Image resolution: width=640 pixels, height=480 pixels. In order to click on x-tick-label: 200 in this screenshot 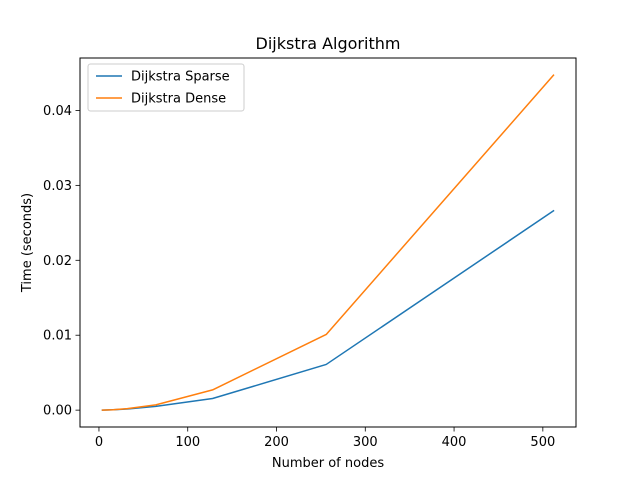, I will do `click(276, 442)`.